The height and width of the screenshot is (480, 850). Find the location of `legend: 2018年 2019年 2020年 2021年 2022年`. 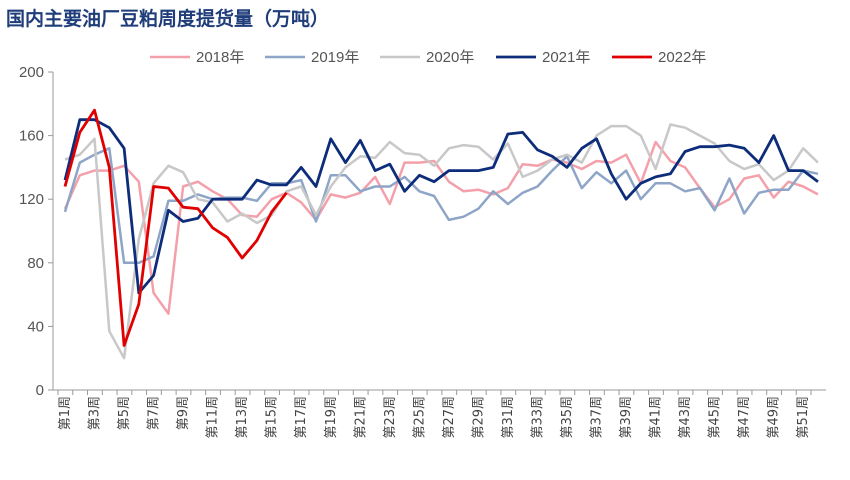

legend: 2018年 2019年 2020年 2021年 2022年 is located at coordinates (428, 57).